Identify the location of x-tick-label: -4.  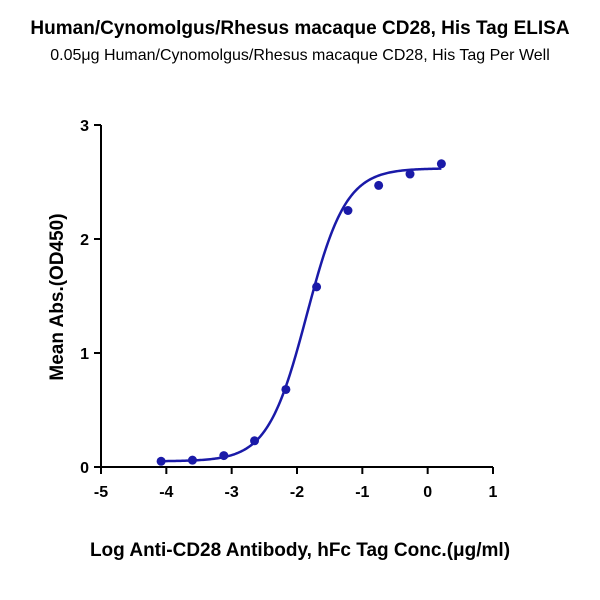
(166, 492).